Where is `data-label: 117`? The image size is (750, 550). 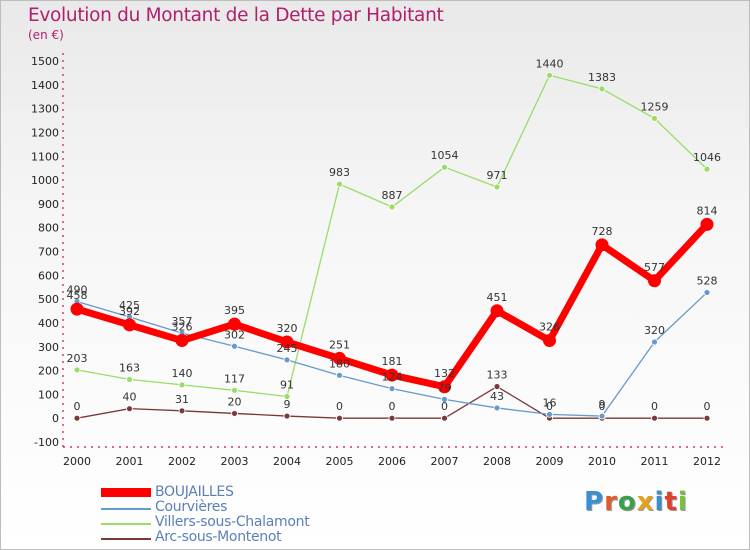 data-label: 117 is located at coordinates (234, 378).